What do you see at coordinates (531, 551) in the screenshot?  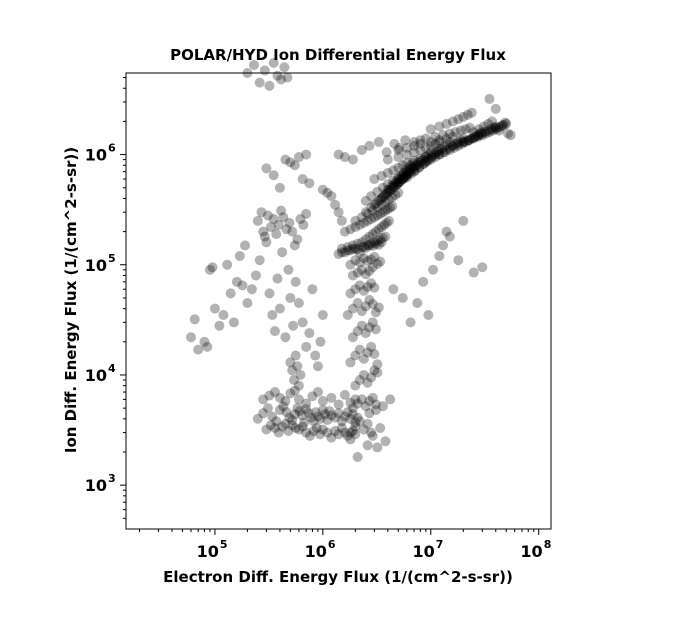 I see `x-tick-label: 10` at bounding box center [531, 551].